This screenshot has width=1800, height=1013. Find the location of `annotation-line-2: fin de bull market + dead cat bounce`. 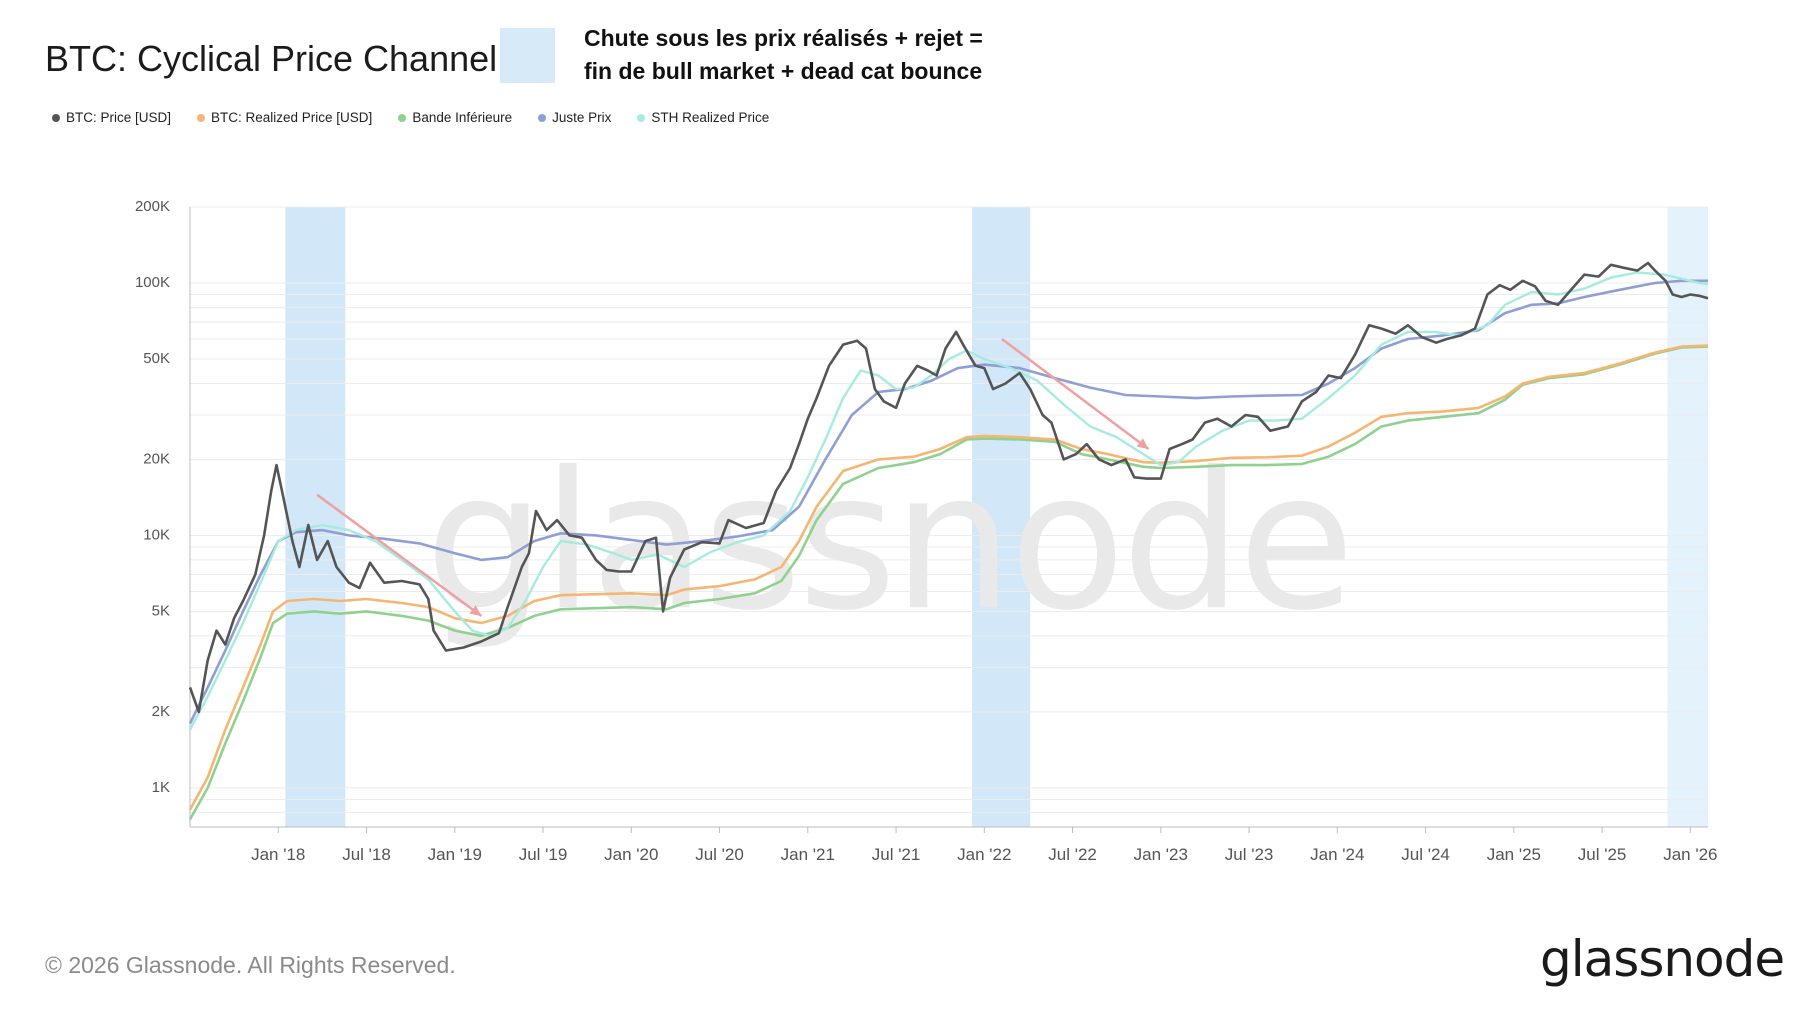

annotation-line-2: fin de bull market + dead cat bounce is located at coordinates (783, 71).